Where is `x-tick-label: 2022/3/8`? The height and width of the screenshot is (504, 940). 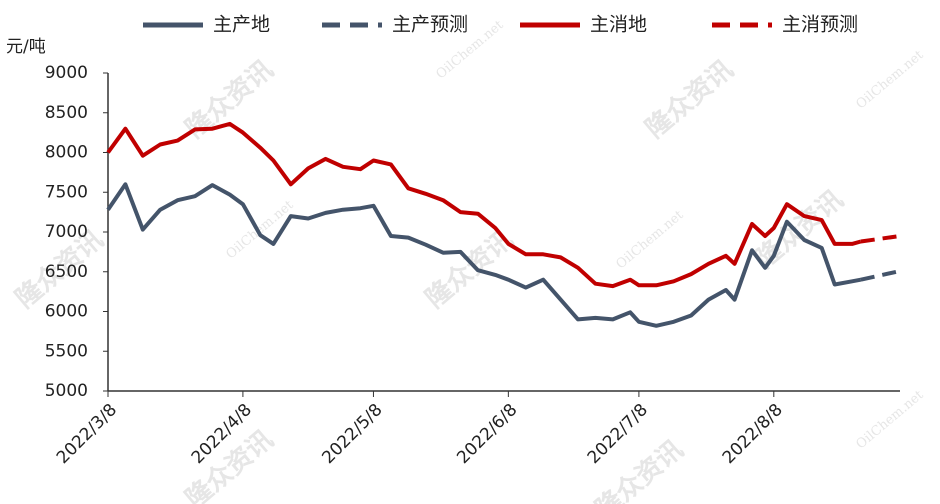 x-tick-label: 2022/3/8 is located at coordinates (87, 434).